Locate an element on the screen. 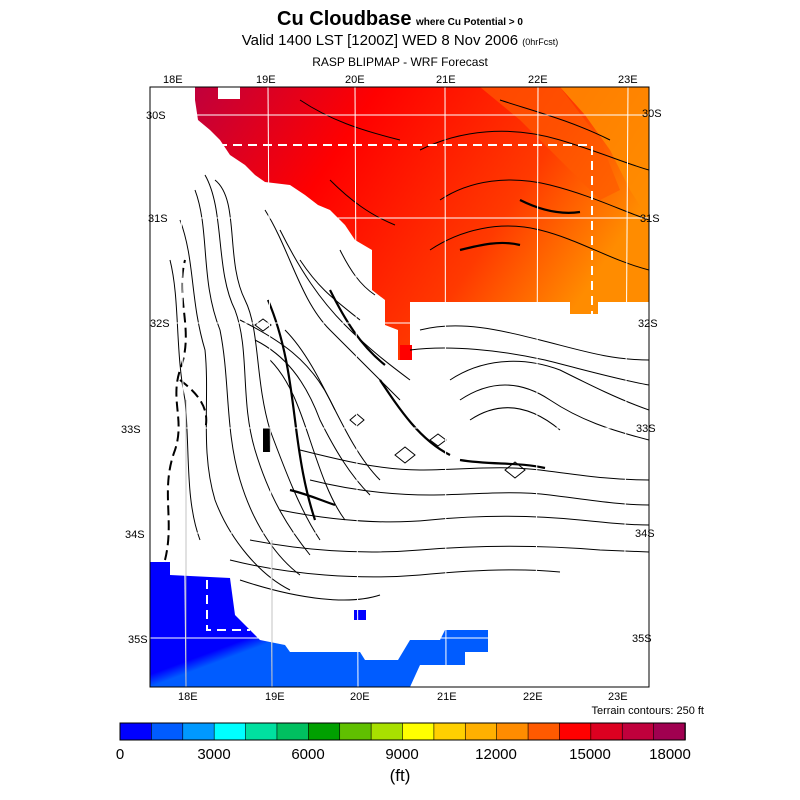 This screenshot has height=800, width=800. coastline is located at coordinates (175, 410).